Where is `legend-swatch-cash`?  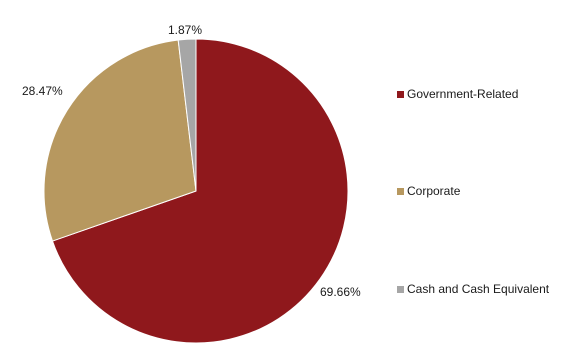
legend-swatch-cash is located at coordinates (400, 289).